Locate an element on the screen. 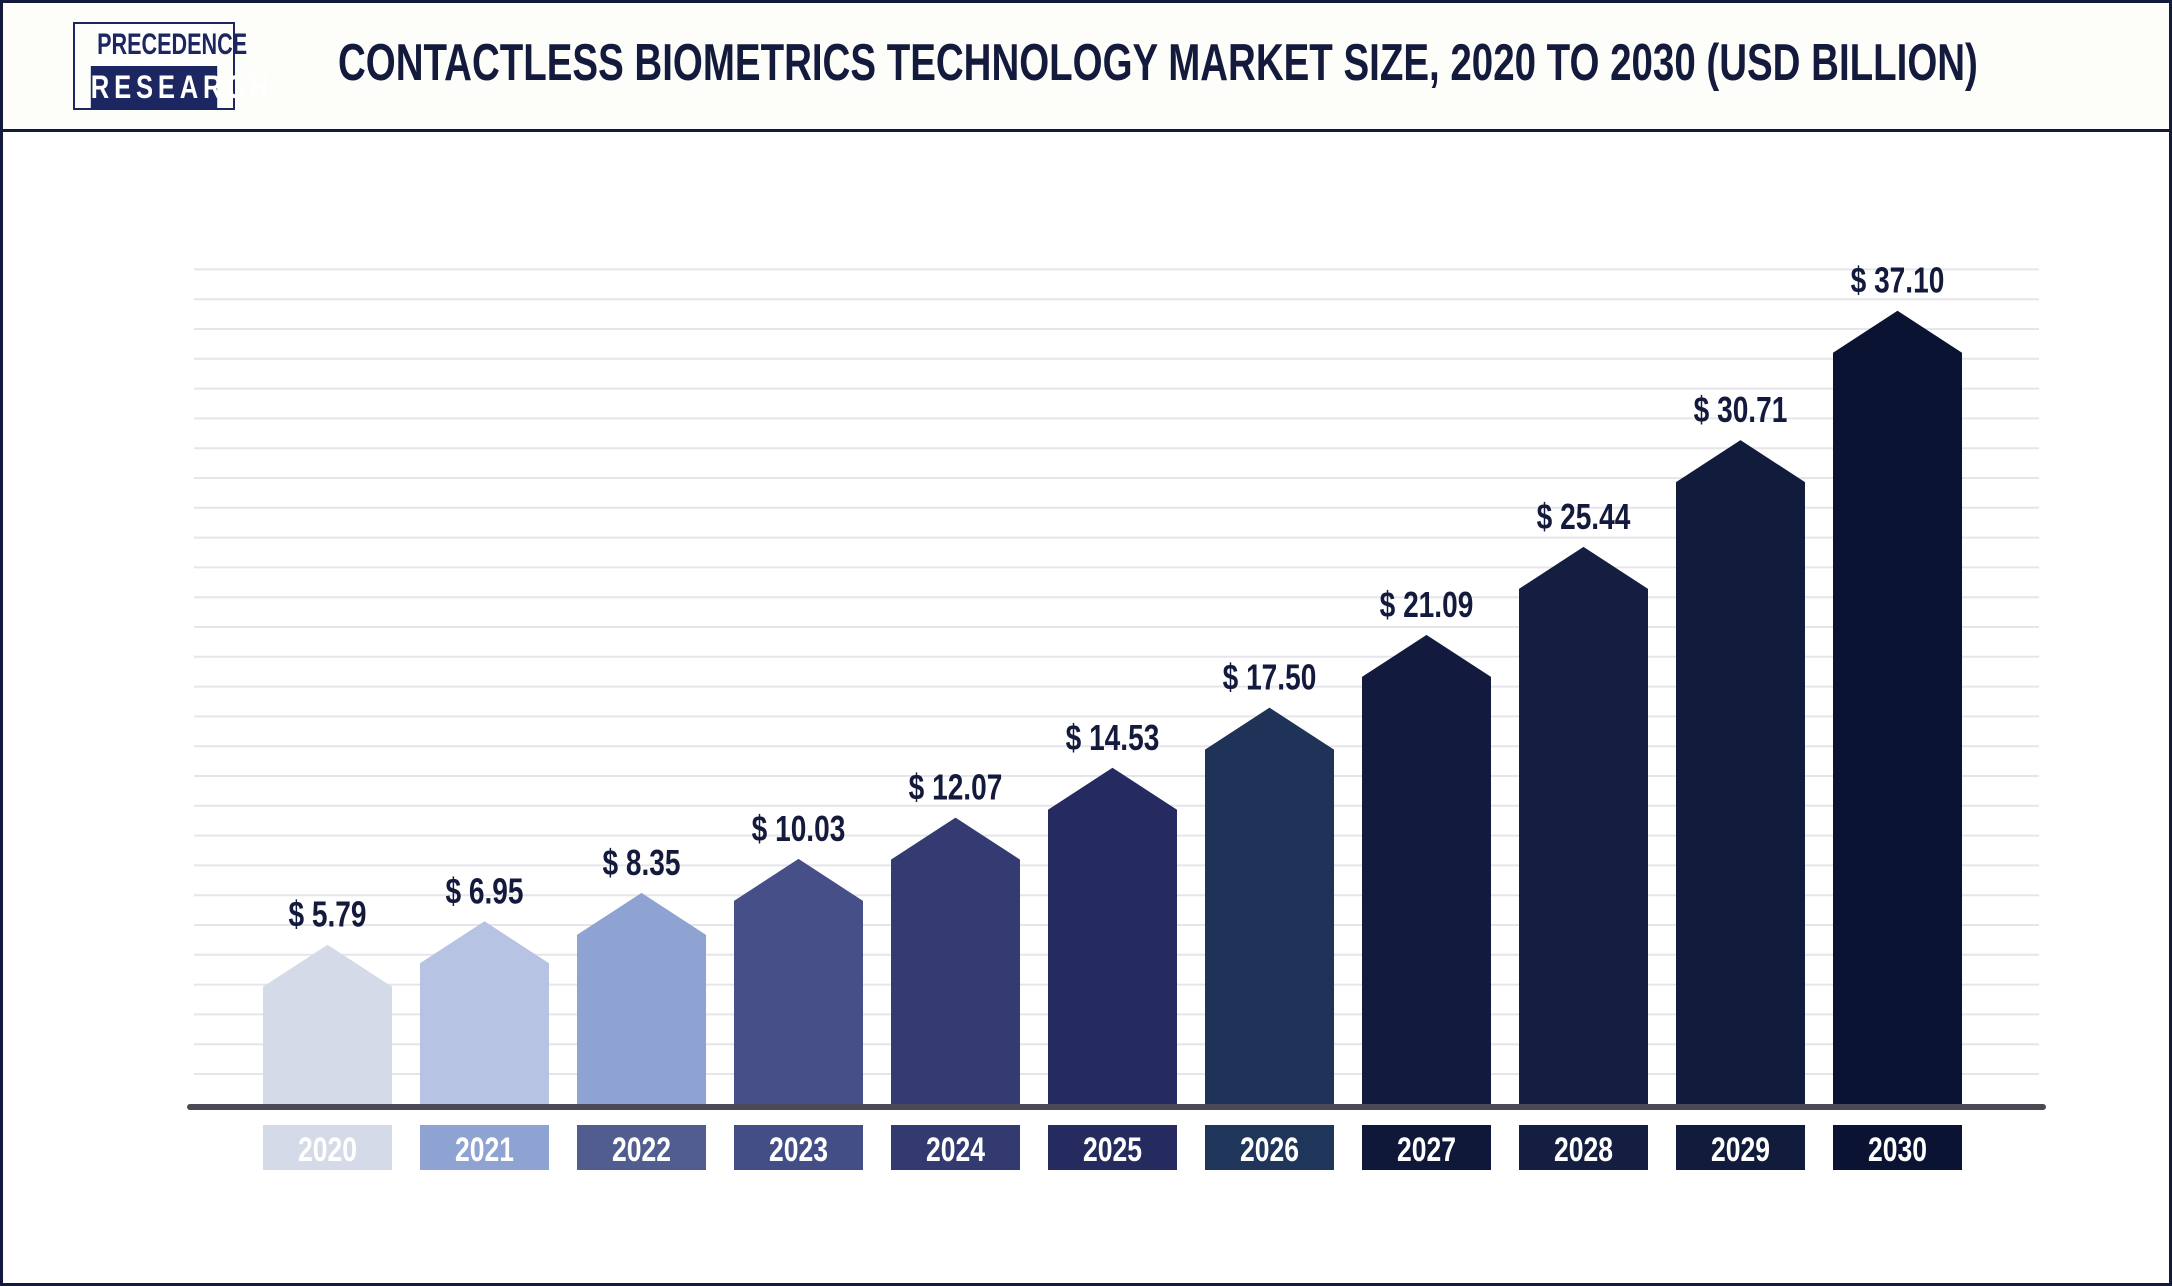  data-label: $ 6.95 is located at coordinates (484, 891).